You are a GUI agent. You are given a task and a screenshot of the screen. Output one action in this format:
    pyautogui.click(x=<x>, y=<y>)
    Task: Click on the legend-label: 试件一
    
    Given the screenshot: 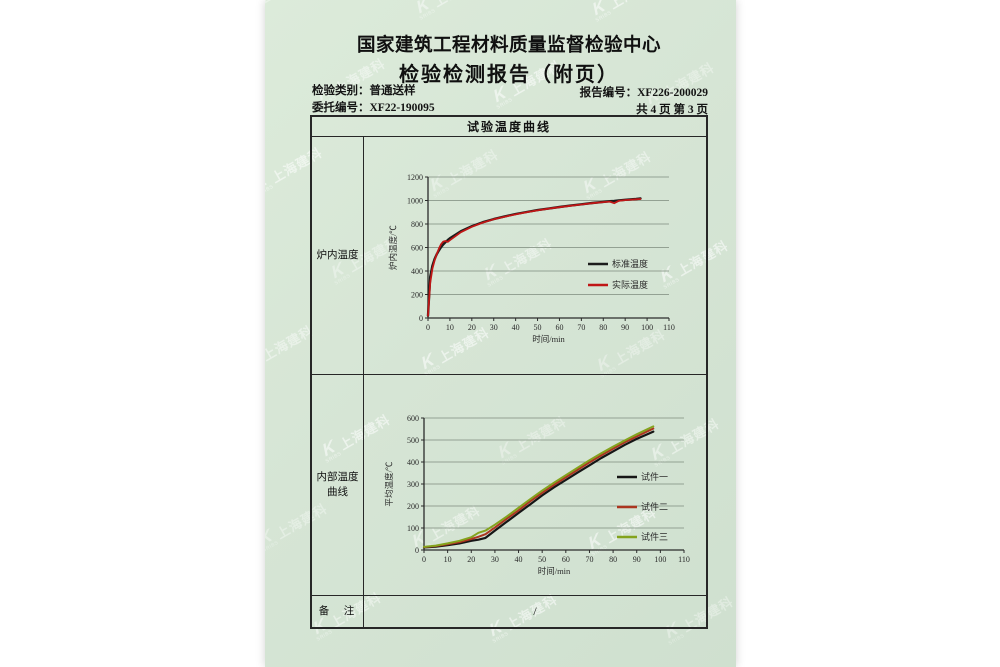 What is the action you would take?
    pyautogui.click(x=654, y=476)
    